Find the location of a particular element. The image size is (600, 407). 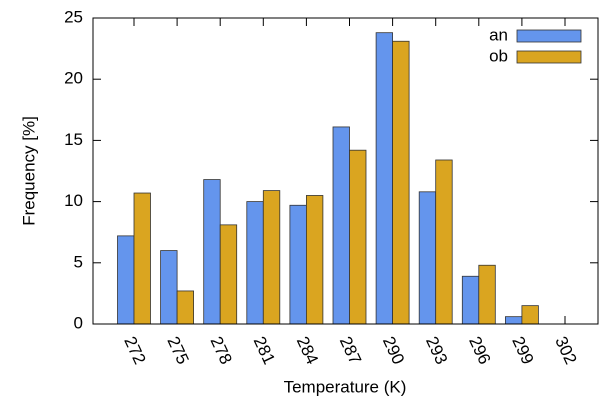

y-tick-label: 0 is located at coordinates (78, 322).